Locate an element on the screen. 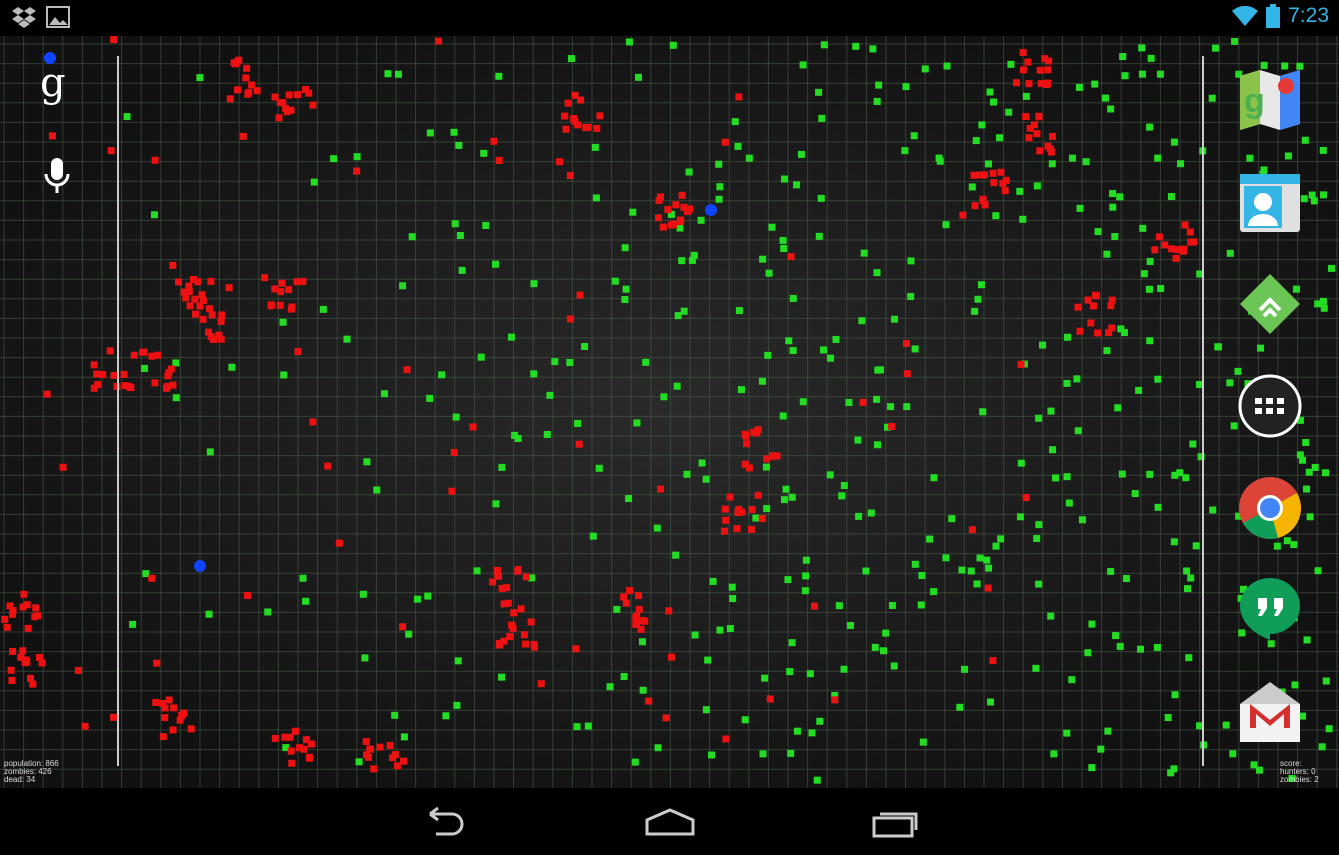 This screenshot has width=1339, height=855. hangouts-icon is located at coordinates (1270, 608).